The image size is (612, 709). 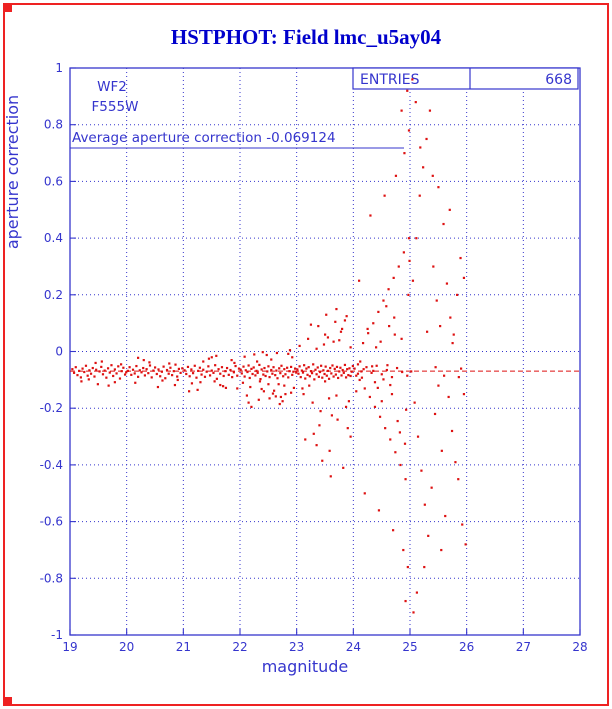 What do you see at coordinates (53, 181) in the screenshot?
I see `y-tick-label: 0.6` at bounding box center [53, 181].